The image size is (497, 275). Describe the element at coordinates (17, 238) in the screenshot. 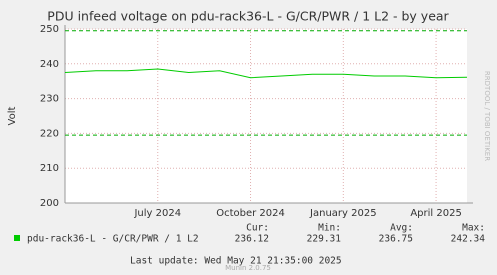

I see `legend-swatch` at that location.